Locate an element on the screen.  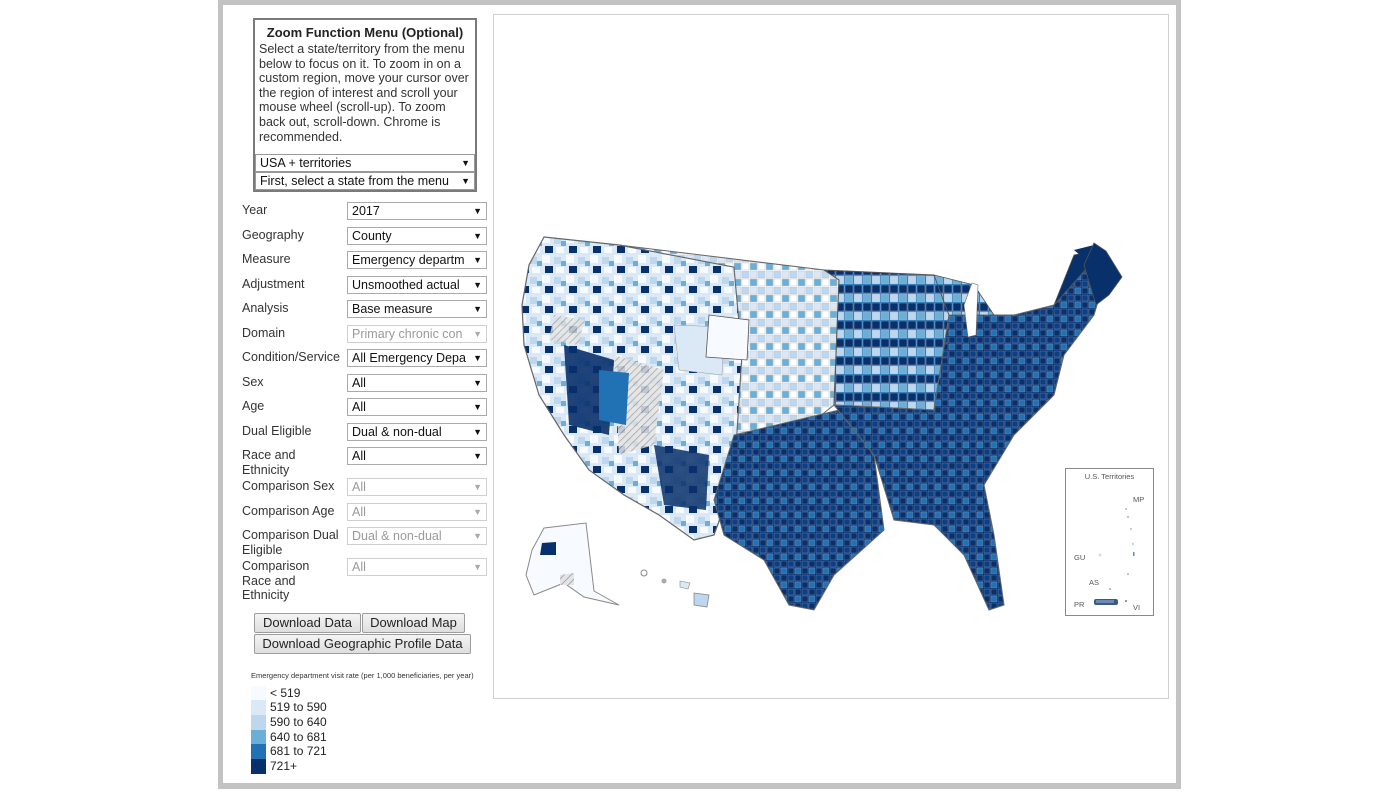
select-value: All Emergency Depa is located at coordinates (409, 358).